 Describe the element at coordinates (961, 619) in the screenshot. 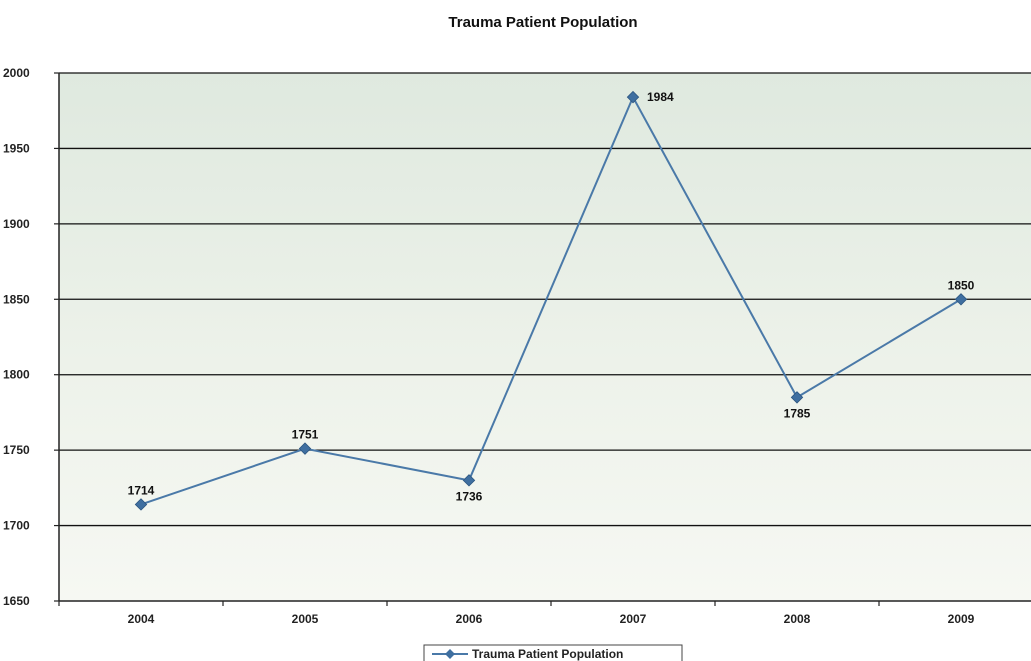

I see `x-tick-label: 2009` at that location.